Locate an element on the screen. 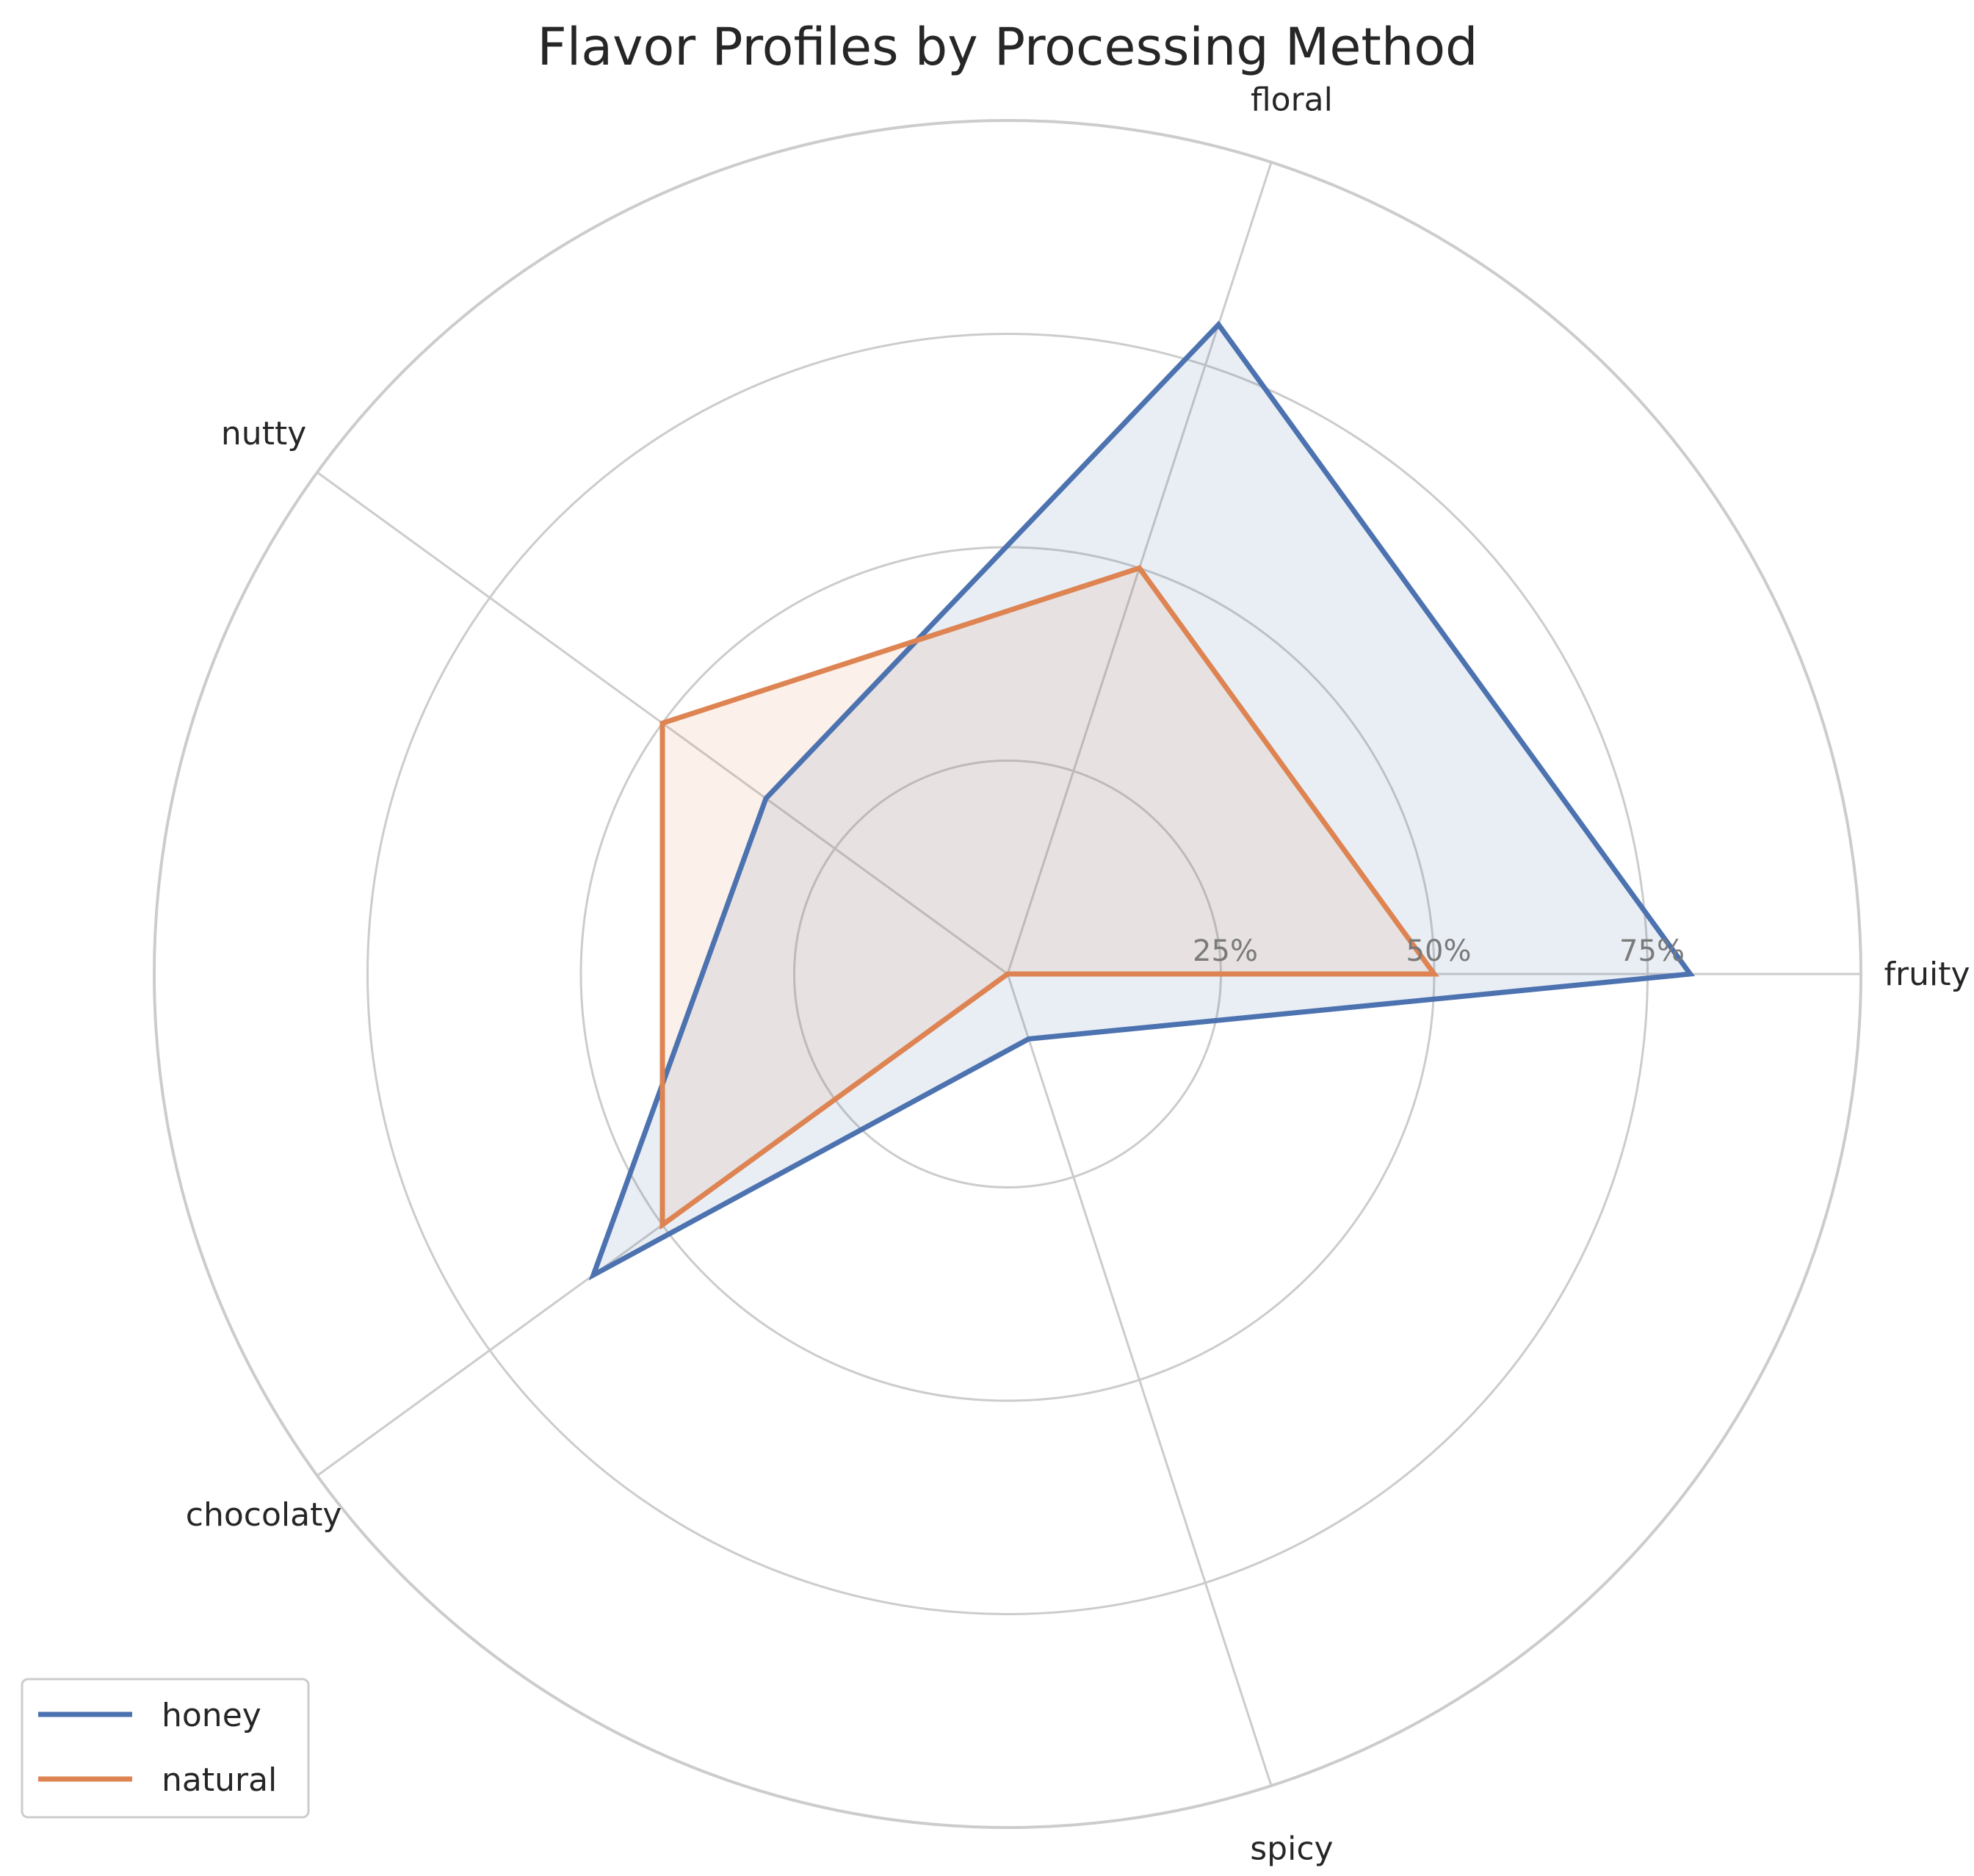 The width and height of the screenshot is (1974, 1876). radial-tick-label: 25% is located at coordinates (1225, 951).